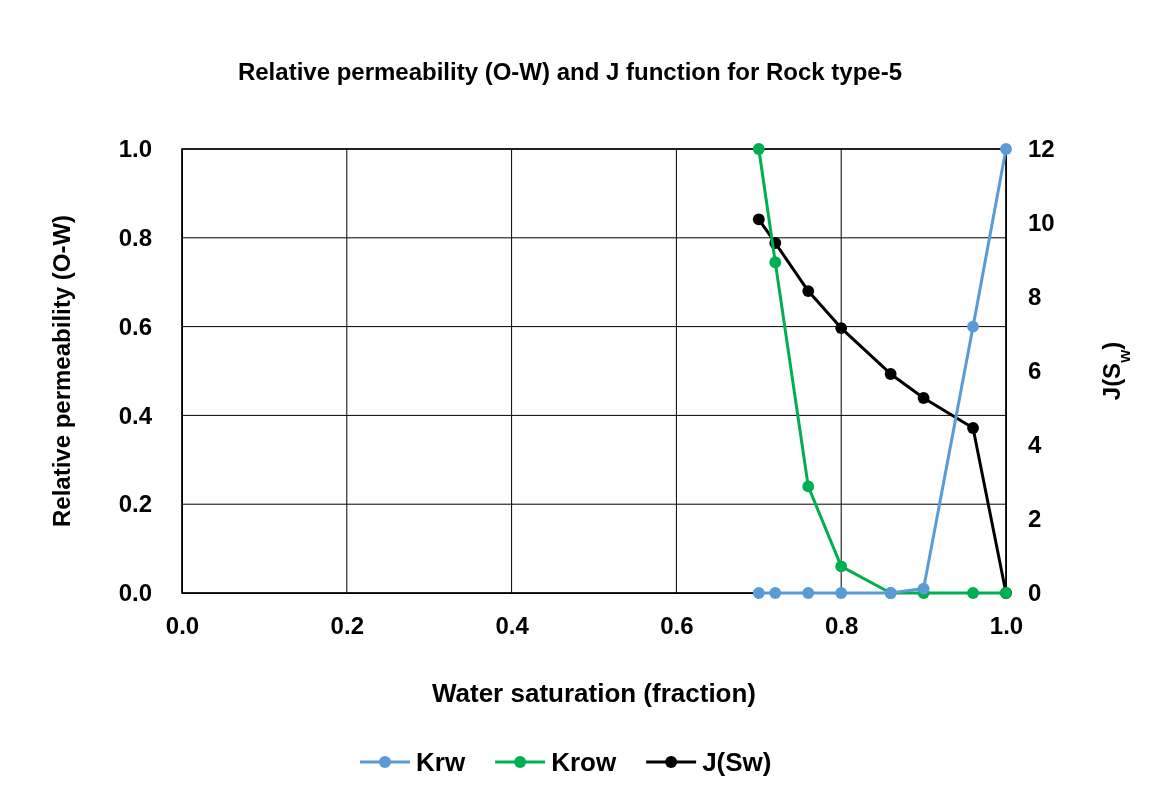 Image resolution: width=1162 pixels, height=796 pixels. I want to click on x-tick-label: 0.0, so click(182, 626).